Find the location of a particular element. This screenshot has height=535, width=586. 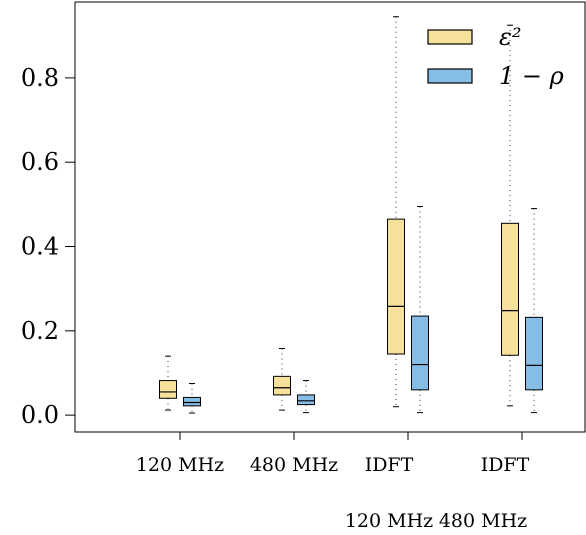

x-tick-sublabel: 480 MHz is located at coordinates (483, 521).